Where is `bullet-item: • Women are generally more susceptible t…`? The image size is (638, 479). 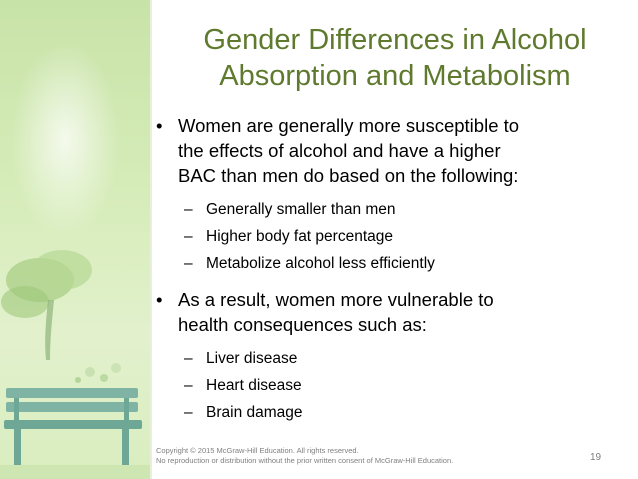 bullet-item: • Women are generally more susceptible t… is located at coordinates (391, 150).